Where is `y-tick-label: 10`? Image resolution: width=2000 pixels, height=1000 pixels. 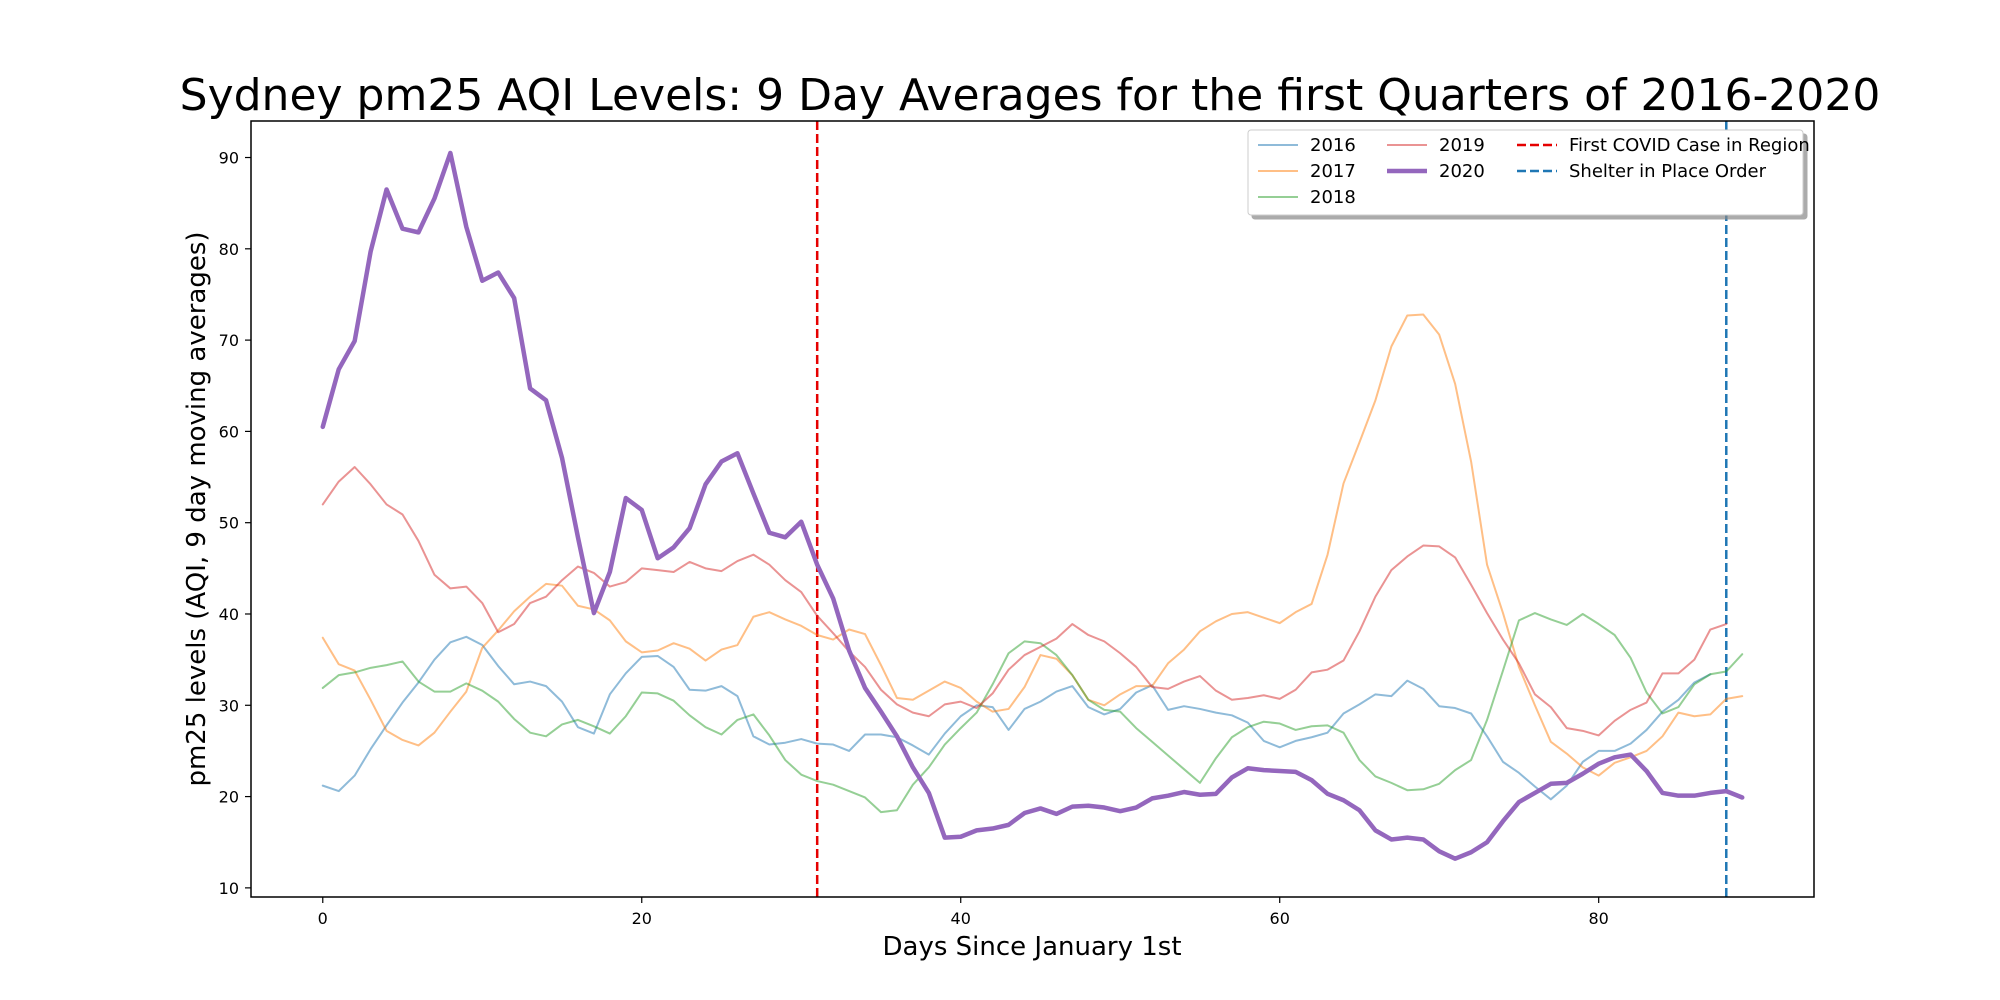
y-tick-label: 10 is located at coordinates (229, 888).